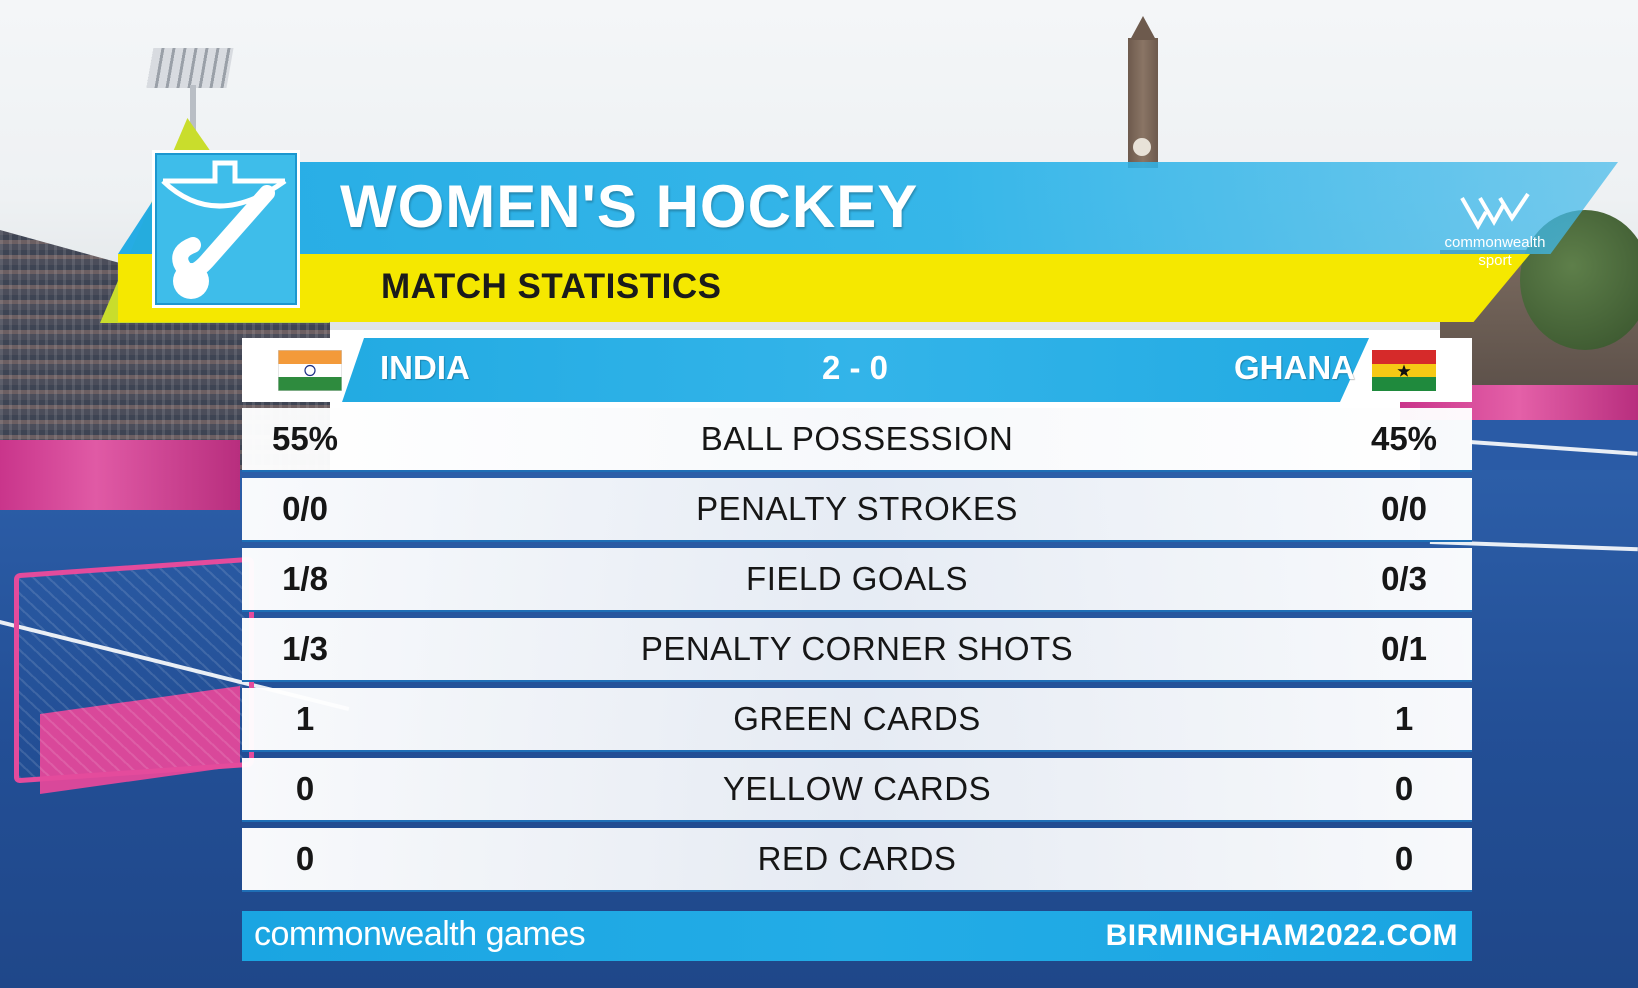 This screenshot has height=988, width=1638. Describe the element at coordinates (1404, 370) in the screenshot. I see `ghana-flag-icon` at that location.